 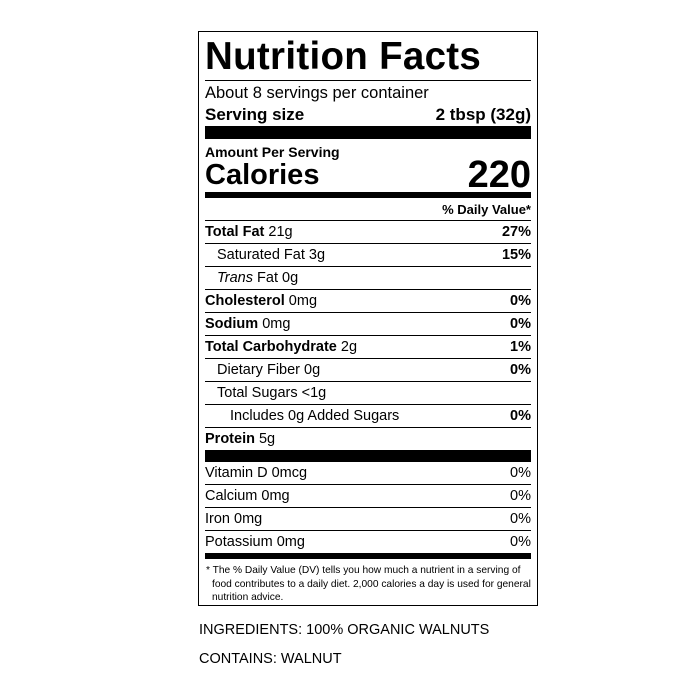 I want to click on nutrient-row-dietary-fiber: Dietary Fiber 0g 0%, so click(x=368, y=369).